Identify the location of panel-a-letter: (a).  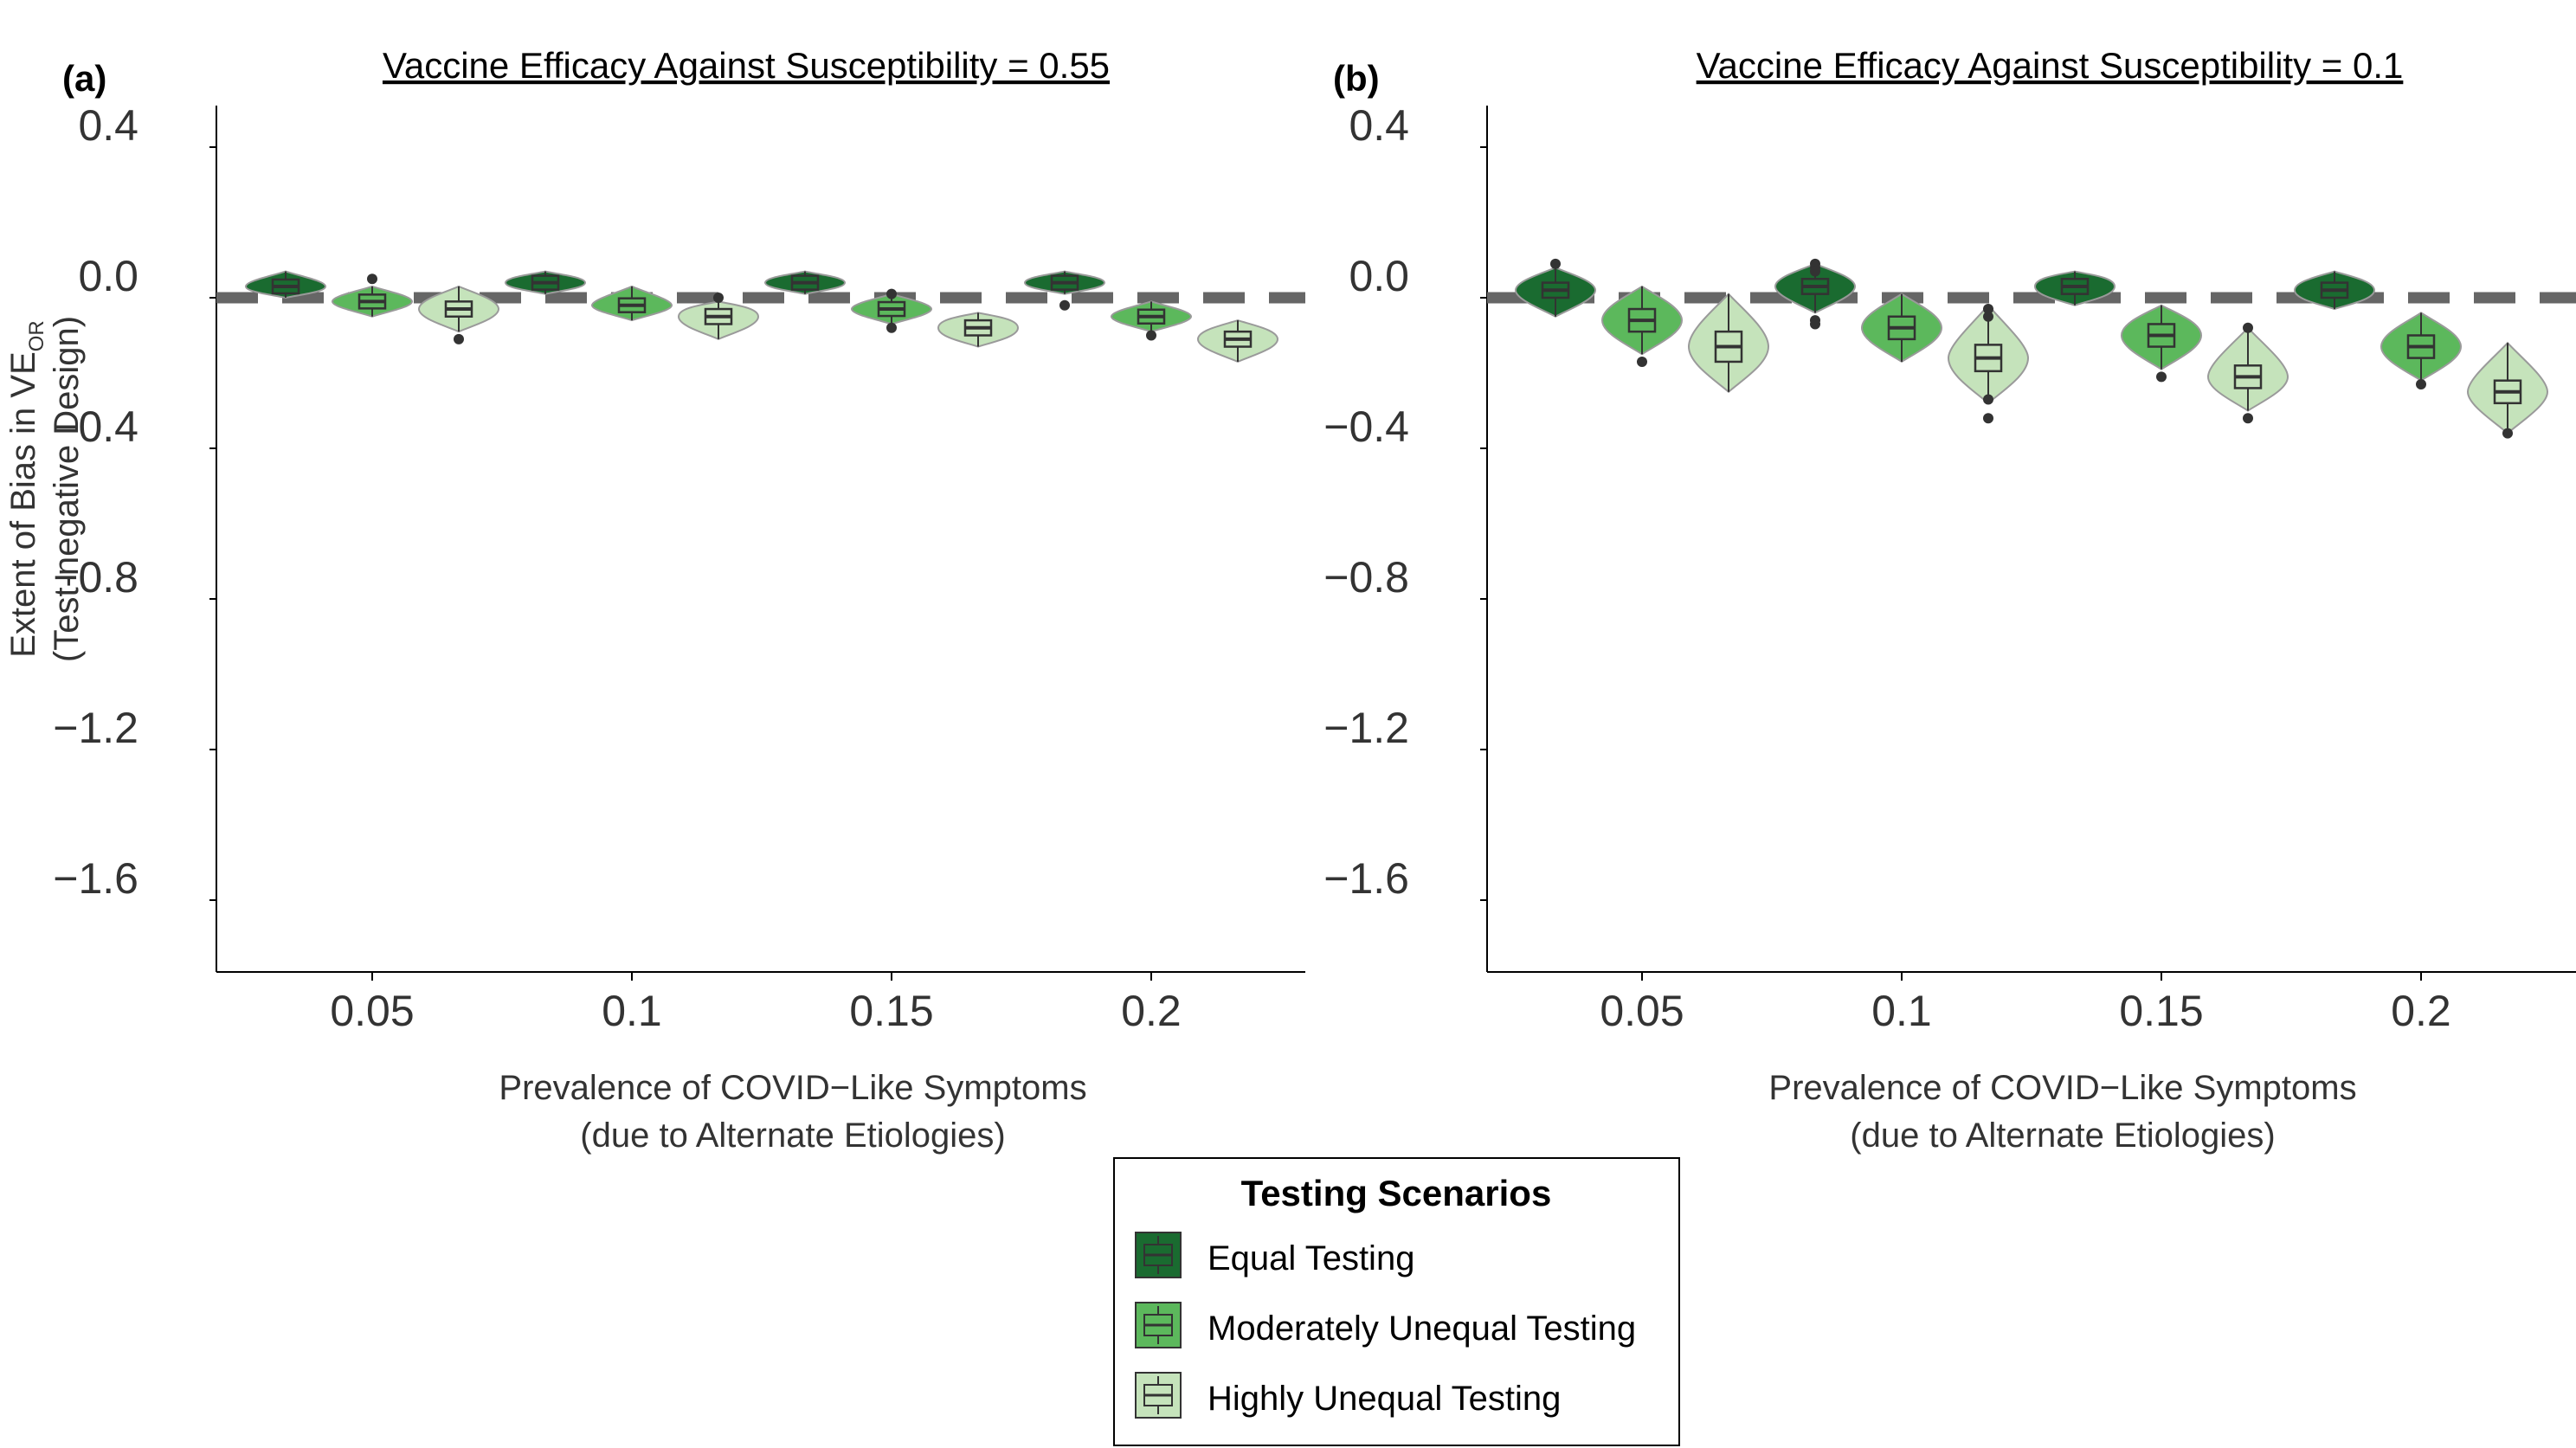
(84, 78).